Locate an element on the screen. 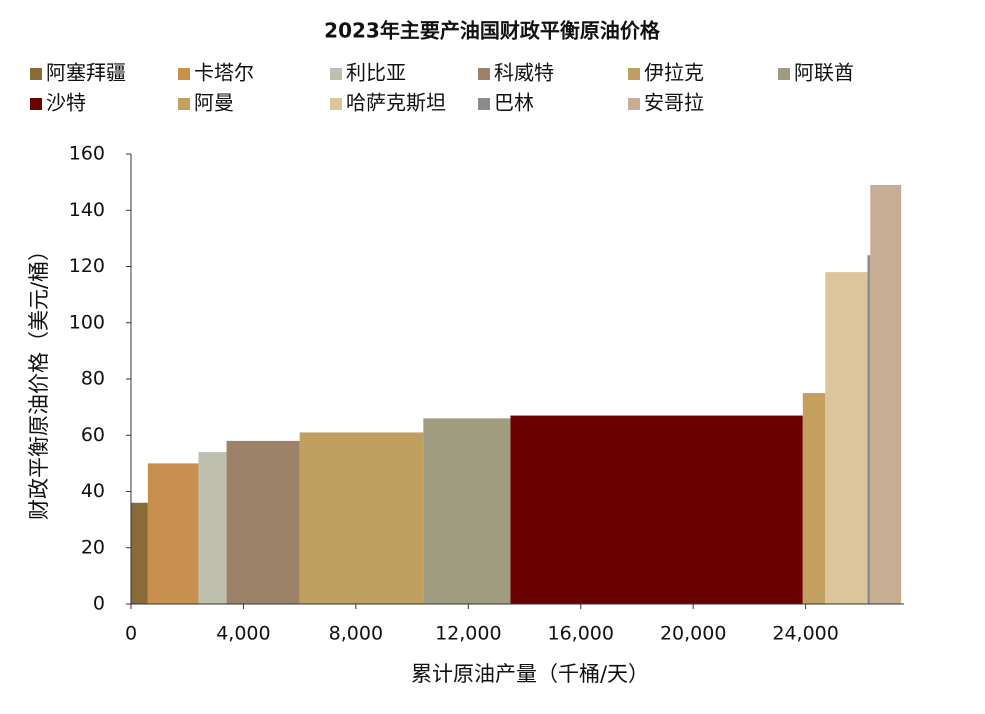  x-axis-title: 累计原油产量（千桶/天） is located at coordinates (530, 674).